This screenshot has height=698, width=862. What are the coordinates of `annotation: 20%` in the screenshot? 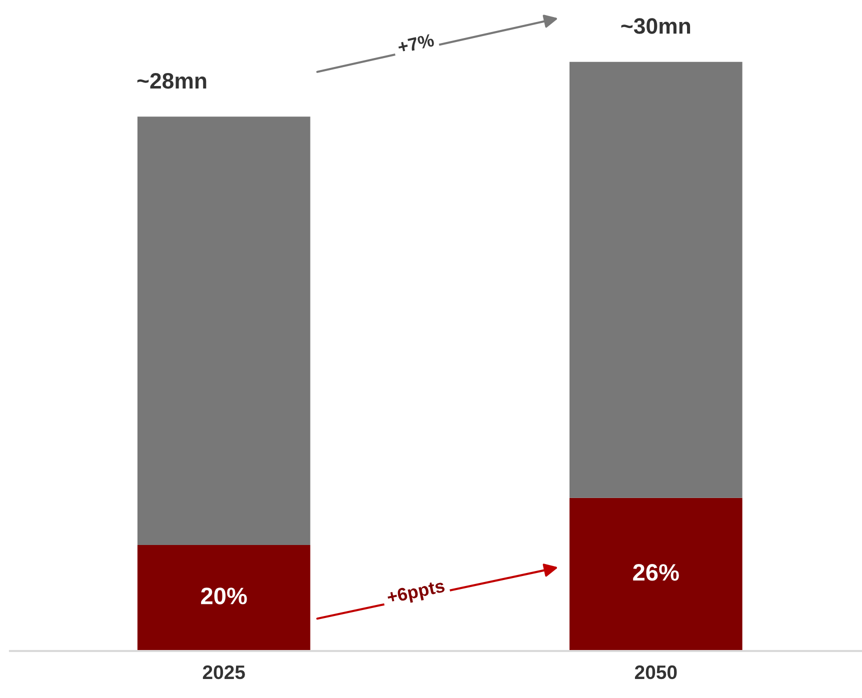 It's located at (224, 596).